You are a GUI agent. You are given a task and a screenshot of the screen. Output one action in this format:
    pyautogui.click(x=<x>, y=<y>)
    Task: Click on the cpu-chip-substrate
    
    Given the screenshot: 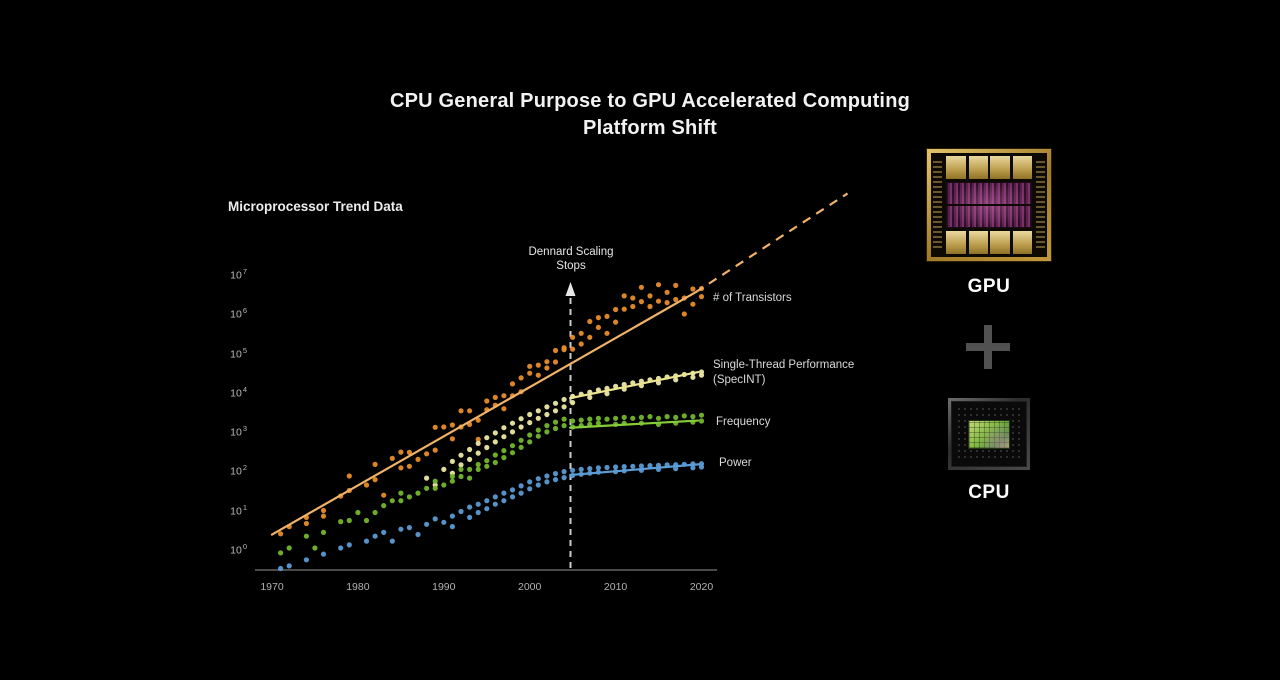 What is the action you would take?
    pyautogui.click(x=989, y=434)
    